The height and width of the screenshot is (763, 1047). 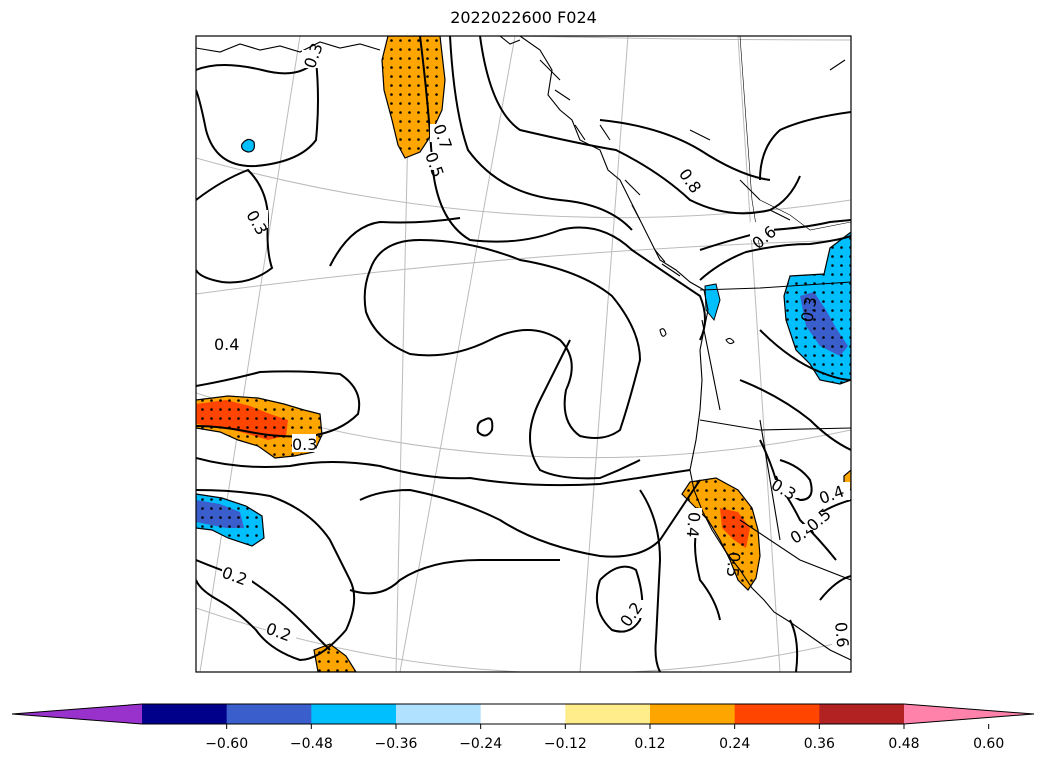 What do you see at coordinates (523, 17) in the screenshot?
I see `plot-title: 2022022600 F024` at bounding box center [523, 17].